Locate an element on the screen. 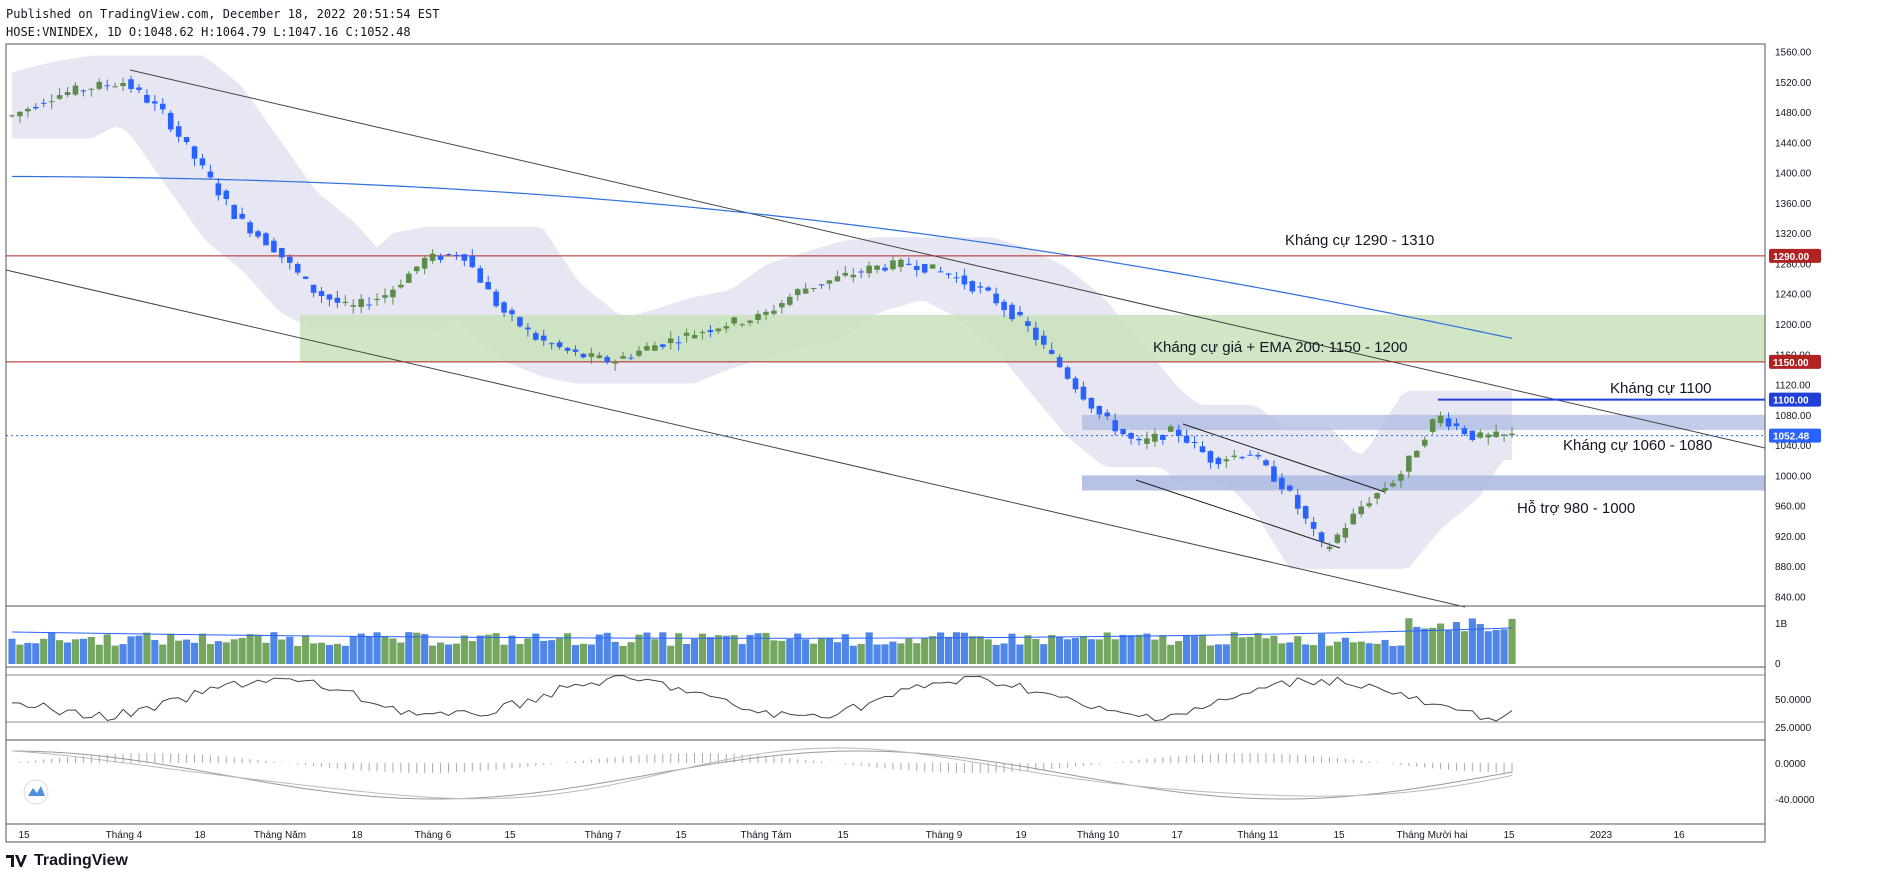  price-axis-tick: 1520.00 is located at coordinates (1793, 83).